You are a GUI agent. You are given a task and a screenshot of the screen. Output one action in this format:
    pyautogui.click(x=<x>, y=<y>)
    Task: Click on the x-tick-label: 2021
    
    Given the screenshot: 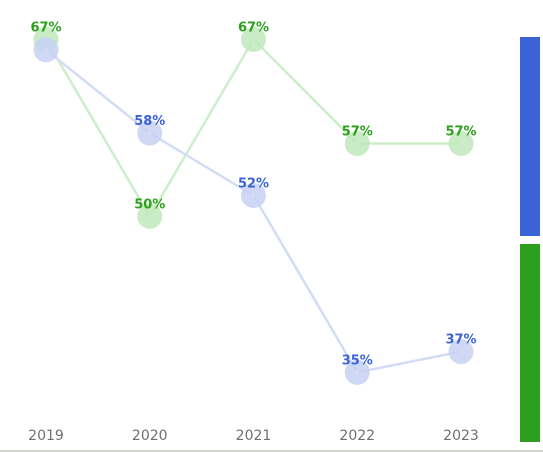 What is the action you would take?
    pyautogui.click(x=254, y=436)
    